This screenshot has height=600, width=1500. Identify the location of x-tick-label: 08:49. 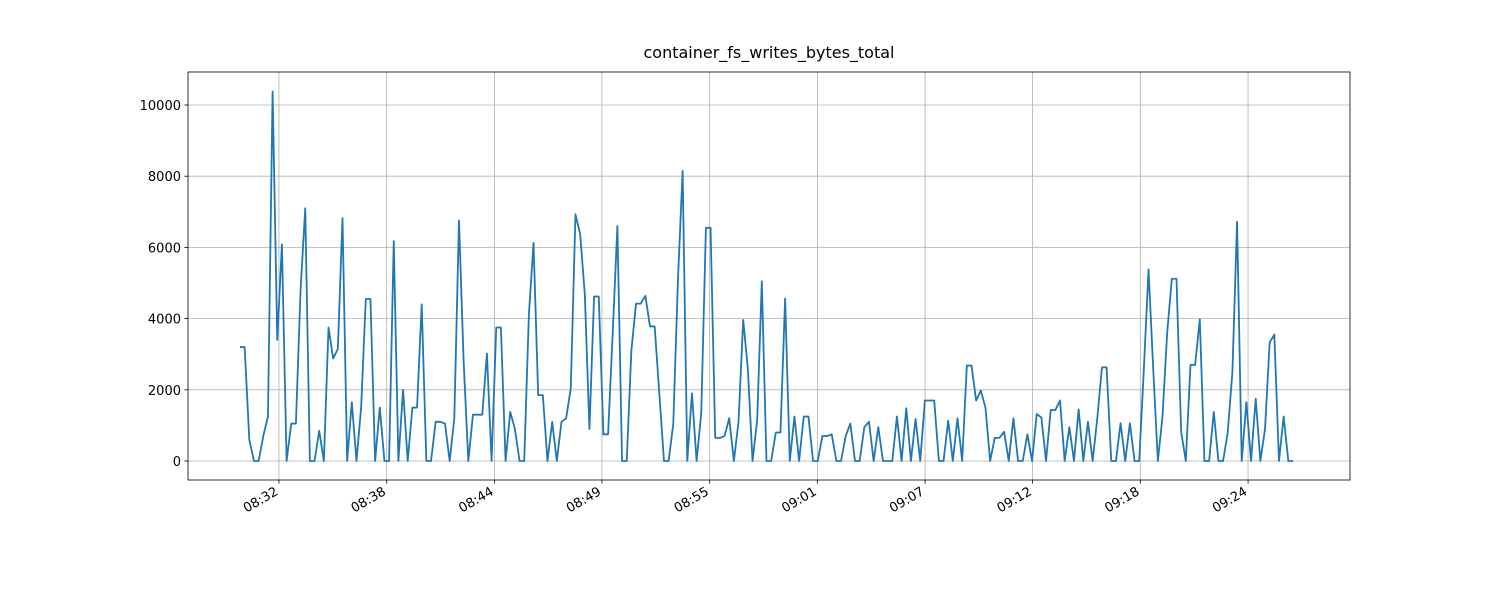
(584, 500).